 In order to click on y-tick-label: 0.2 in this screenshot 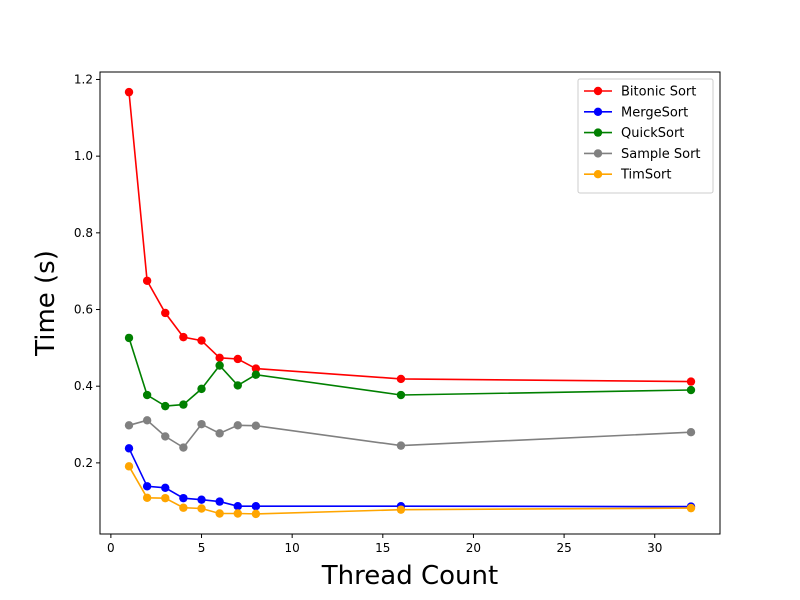, I will do `click(83, 463)`.